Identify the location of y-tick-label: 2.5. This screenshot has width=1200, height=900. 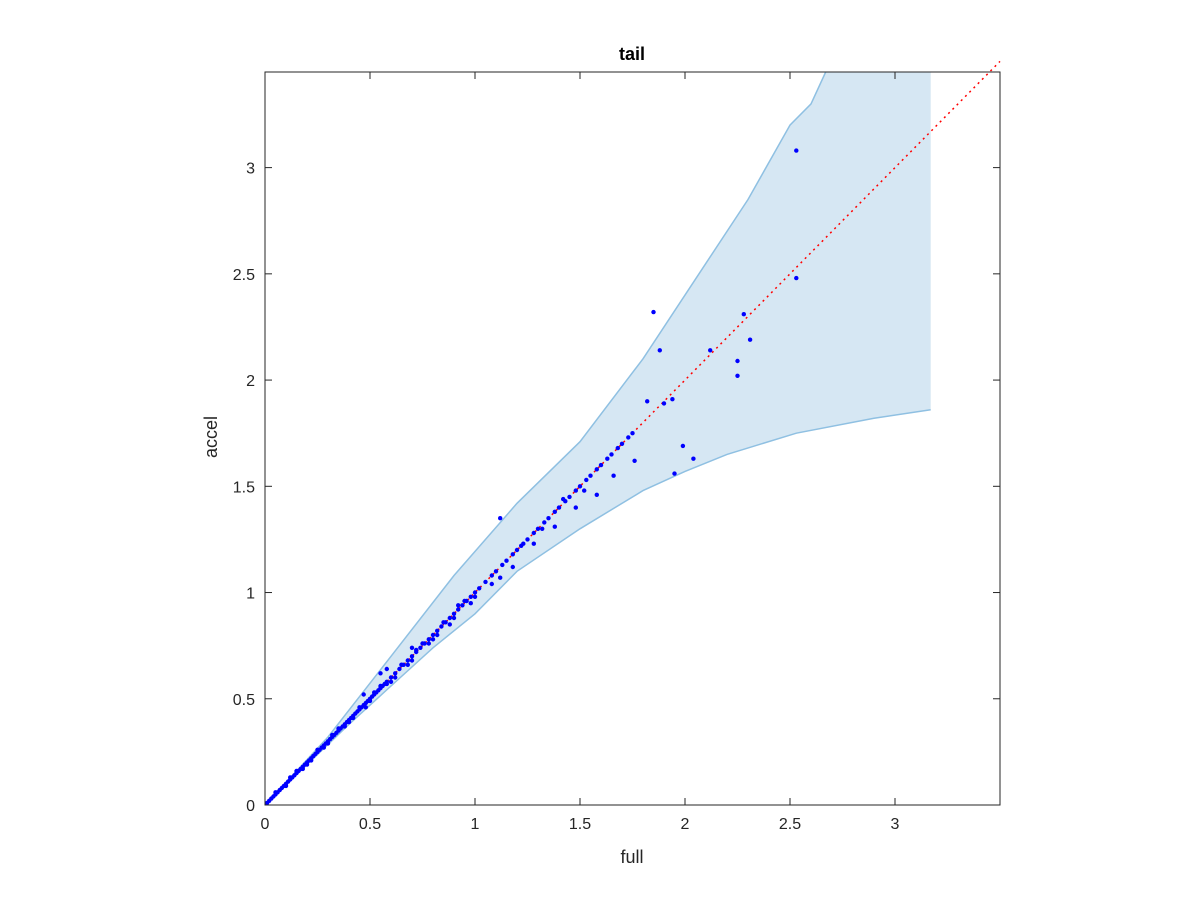
(244, 275).